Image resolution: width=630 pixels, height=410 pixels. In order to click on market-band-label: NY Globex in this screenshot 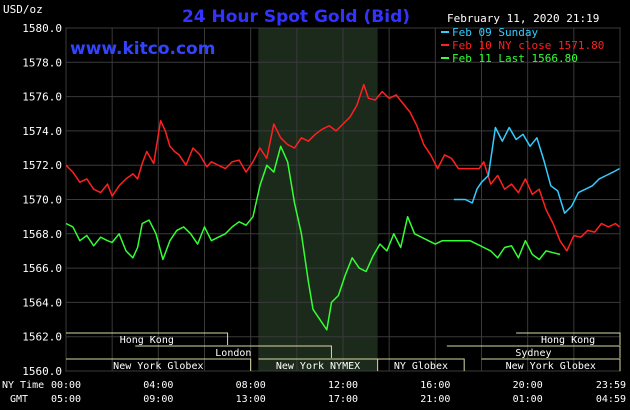, I will do `click(421, 366)`.